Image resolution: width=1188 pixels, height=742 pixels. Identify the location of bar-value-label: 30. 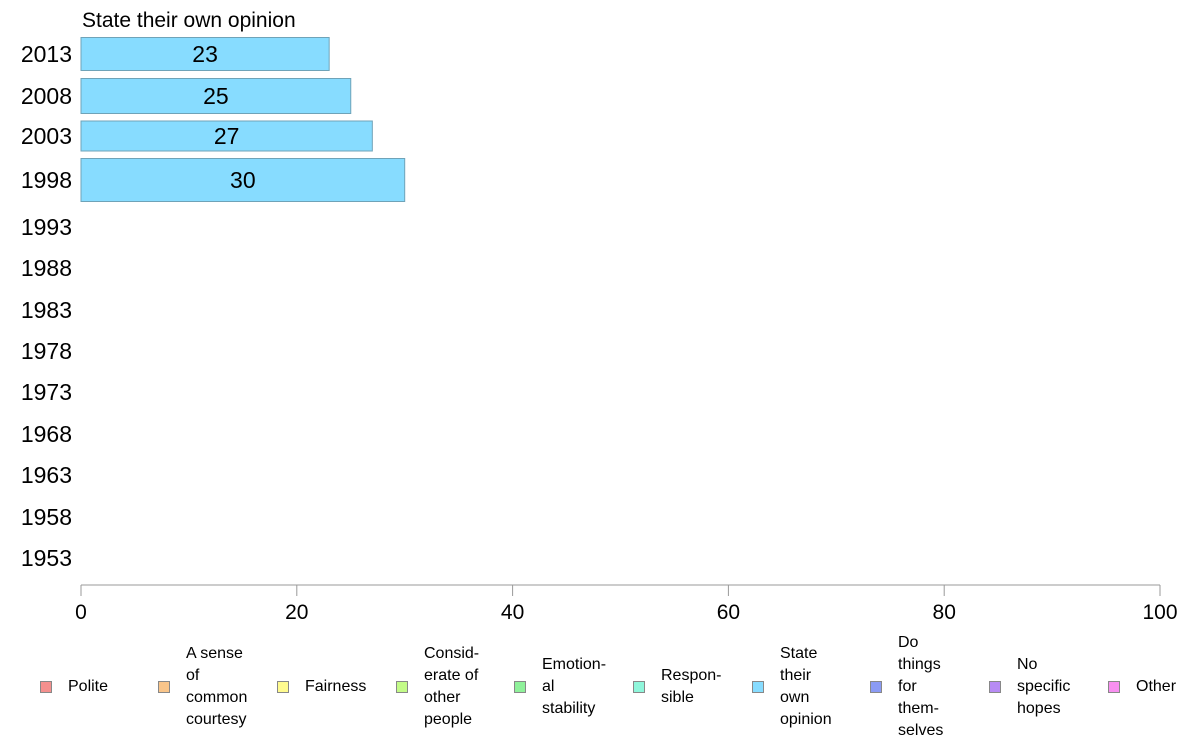
(243, 180).